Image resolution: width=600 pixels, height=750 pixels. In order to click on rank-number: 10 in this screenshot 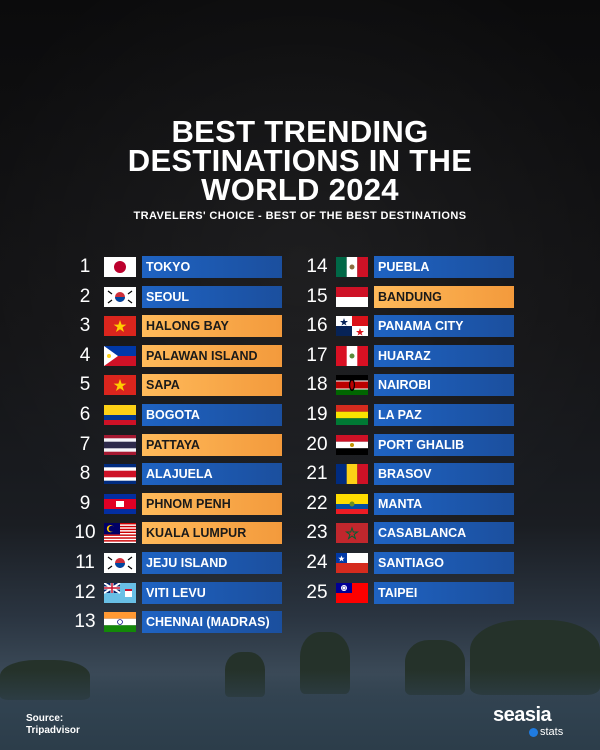, I will do `click(85, 533)`.